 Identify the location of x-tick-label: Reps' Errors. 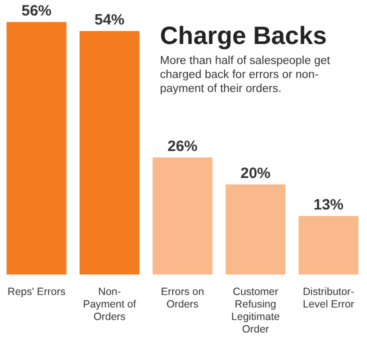
(36, 292).